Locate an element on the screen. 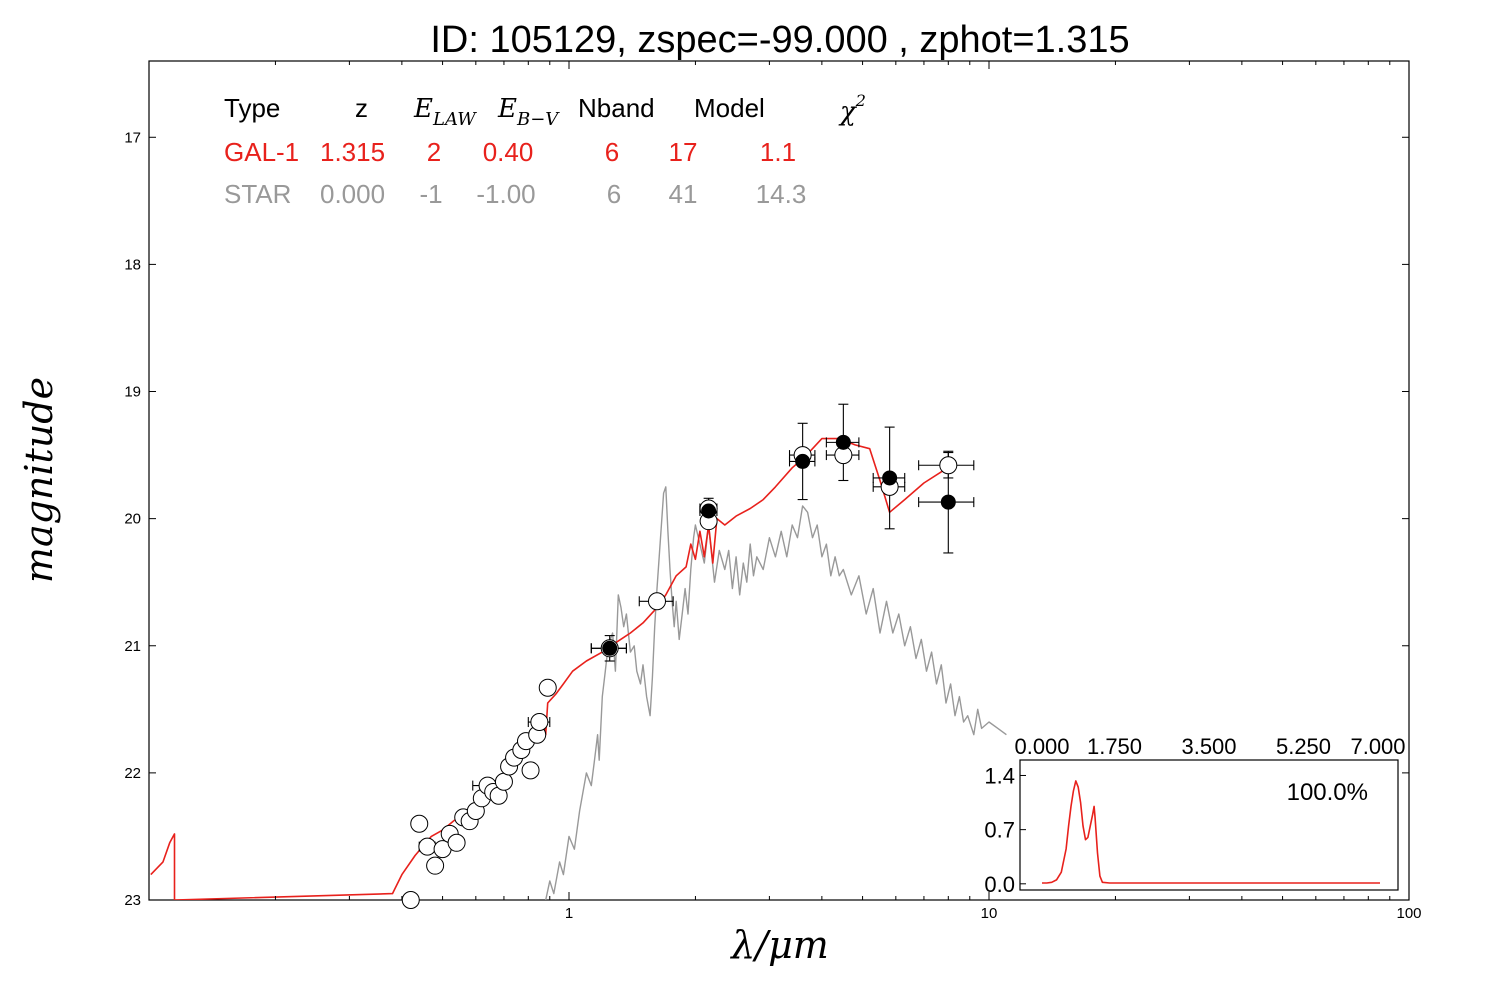 This screenshot has height=1000, width=1500. inset-x-tick-label: 3.500 is located at coordinates (1208, 746).